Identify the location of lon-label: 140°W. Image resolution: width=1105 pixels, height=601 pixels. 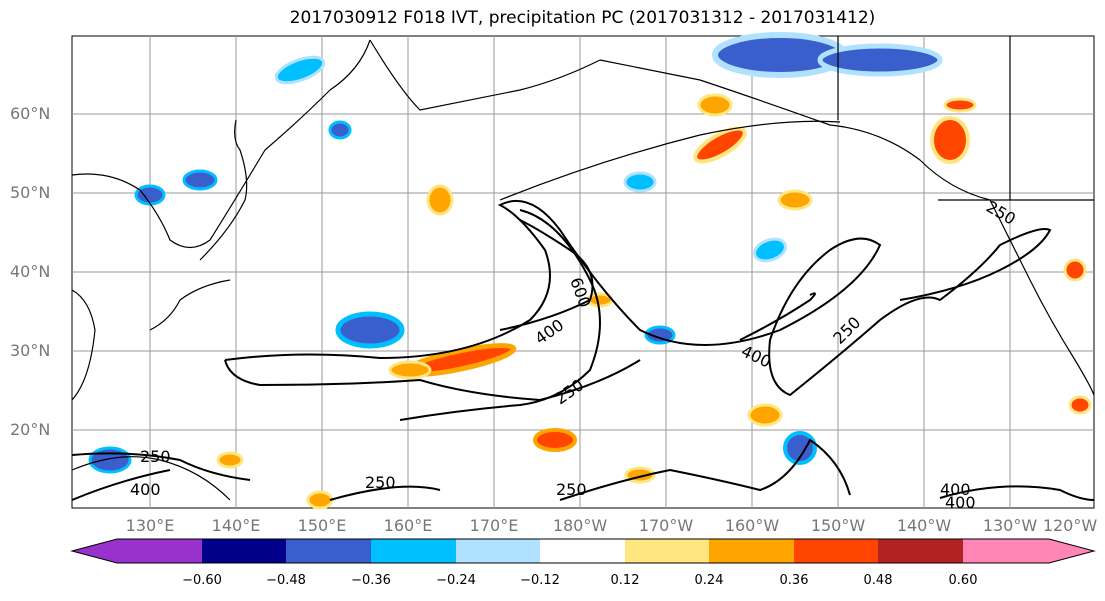
(924, 525).